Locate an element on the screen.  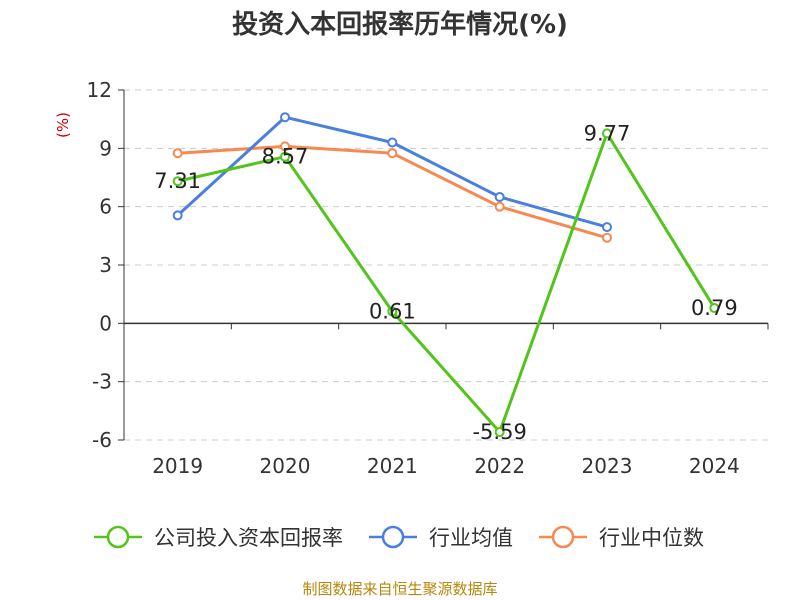
legend: 公司投入资本回报率 行业均值 行业中位数 is located at coordinates (399, 537).